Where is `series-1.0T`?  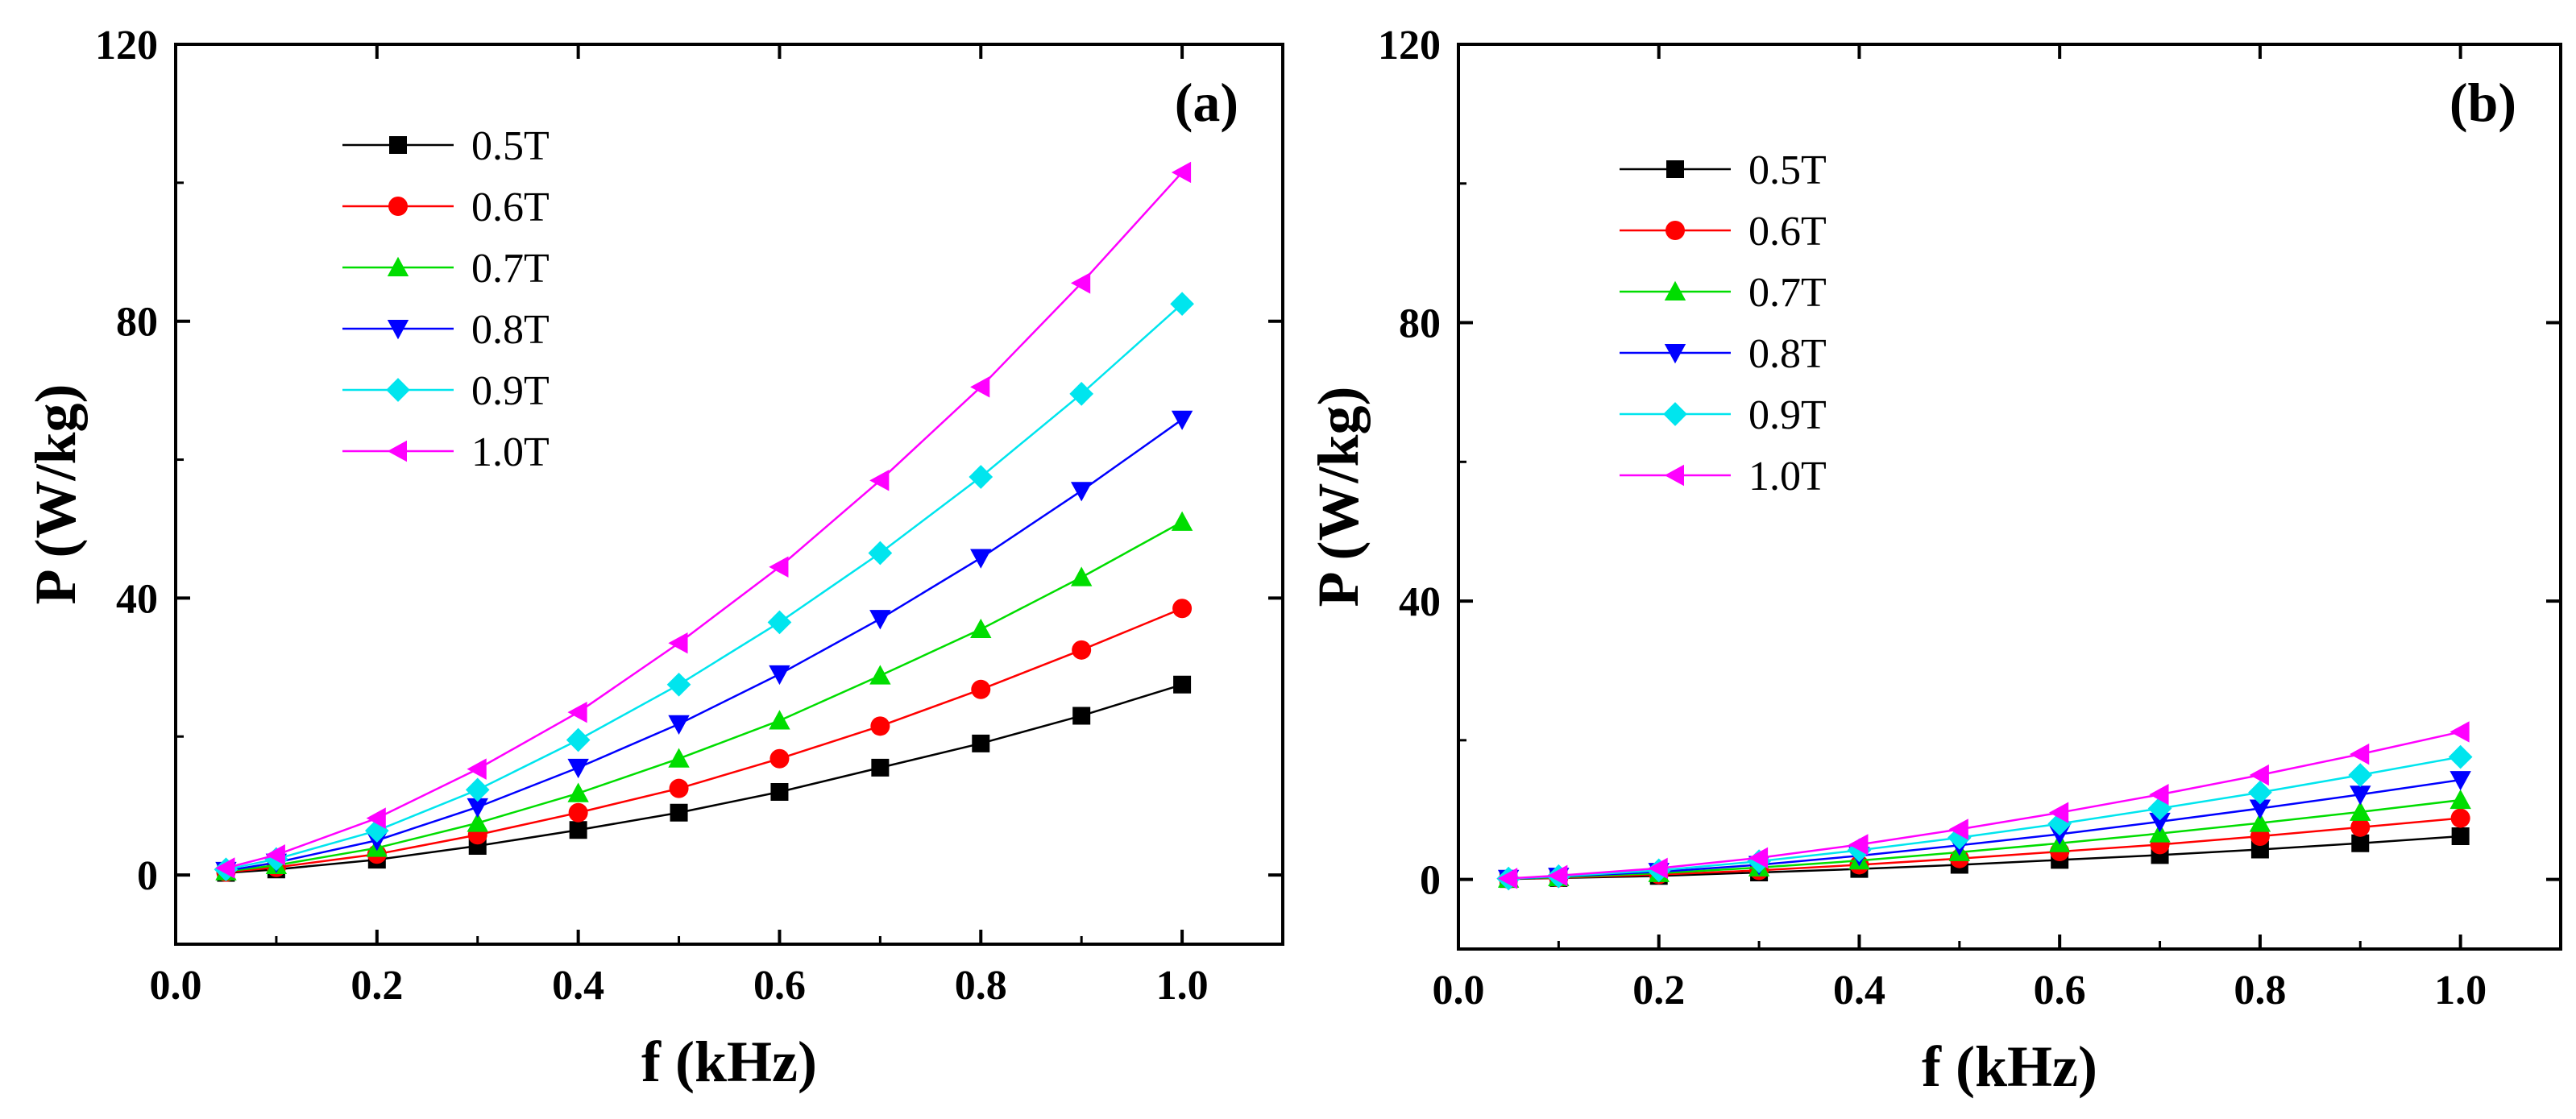
series-1.0T is located at coordinates (1983, 805).